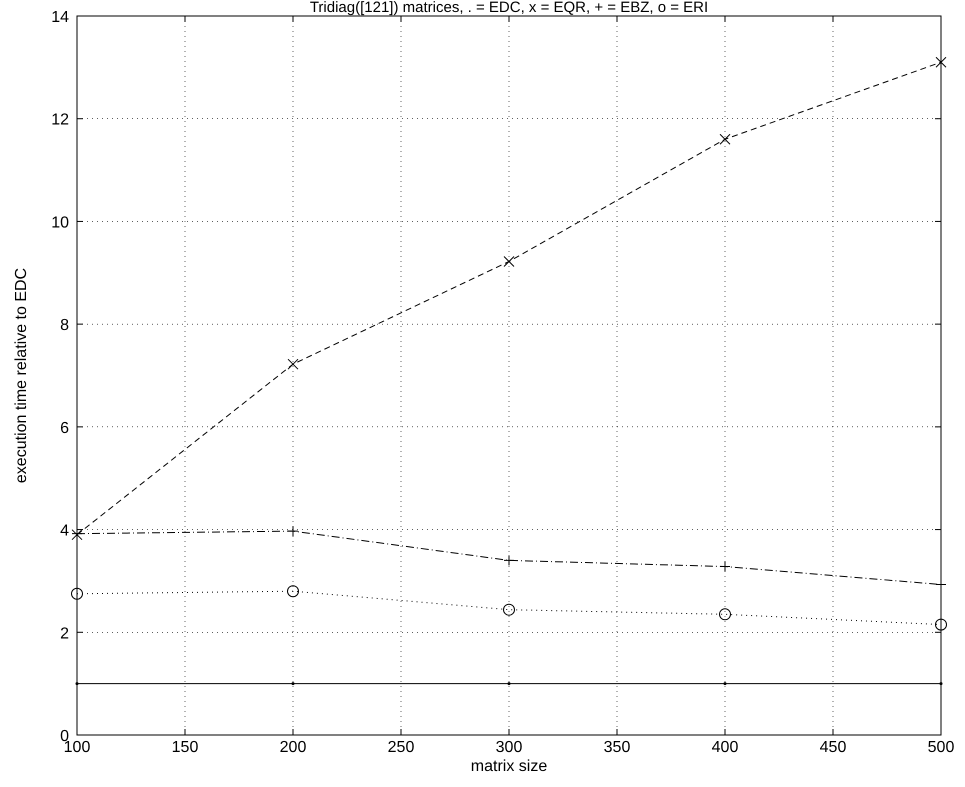 This screenshot has height=787, width=965. Describe the element at coordinates (833, 747) in the screenshot. I see `x-tick-label: 450` at that location.